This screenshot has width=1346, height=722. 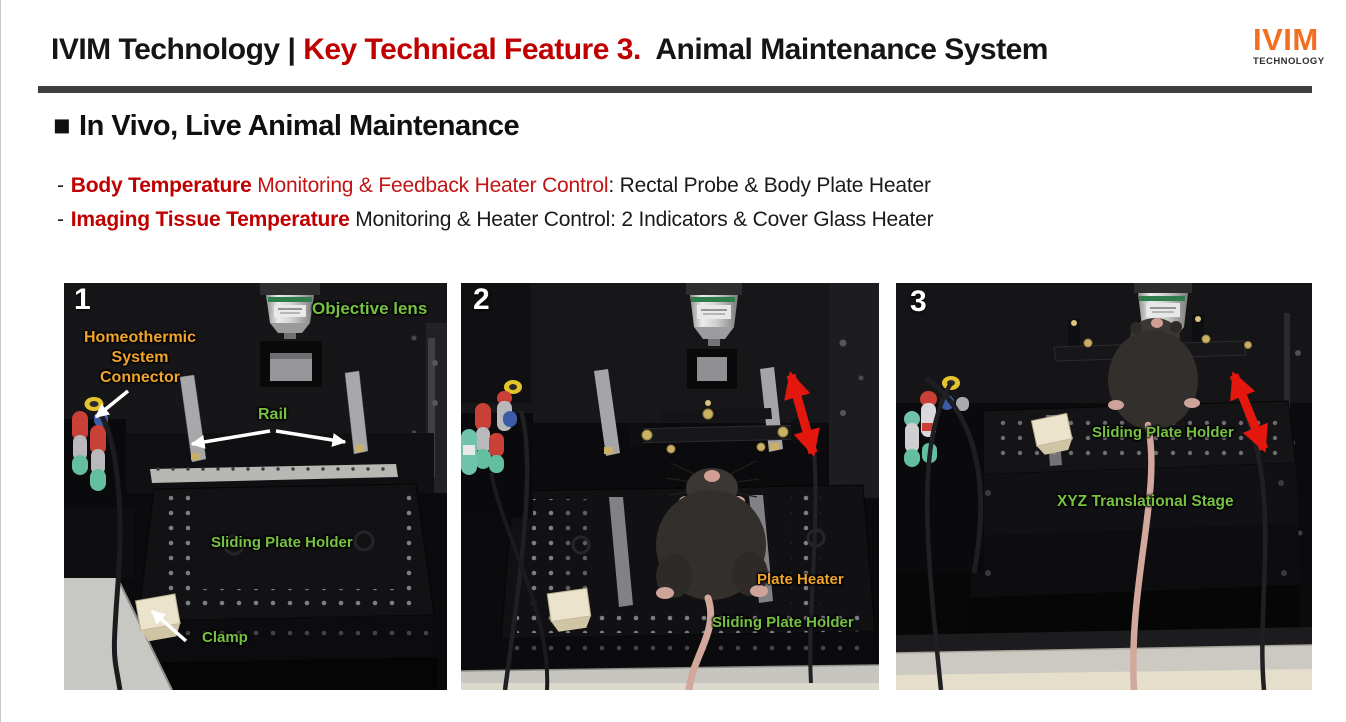 I want to click on section-heading-text: In Vivo, Live Animal Maintenance, so click(x=299, y=126).